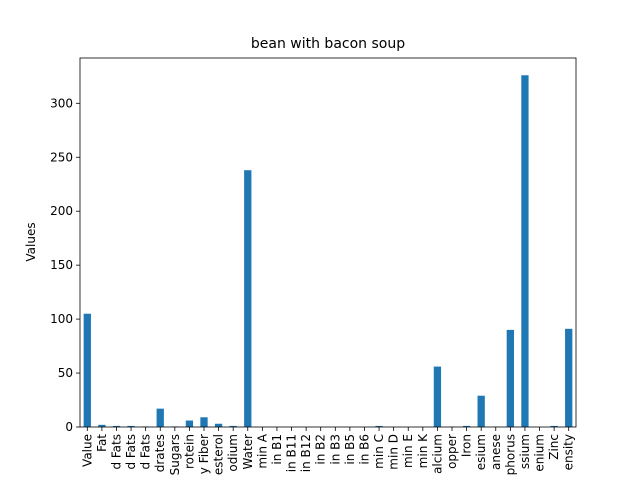 The image size is (640, 480). I want to click on x-tick-label: Sugars, so click(175, 454).